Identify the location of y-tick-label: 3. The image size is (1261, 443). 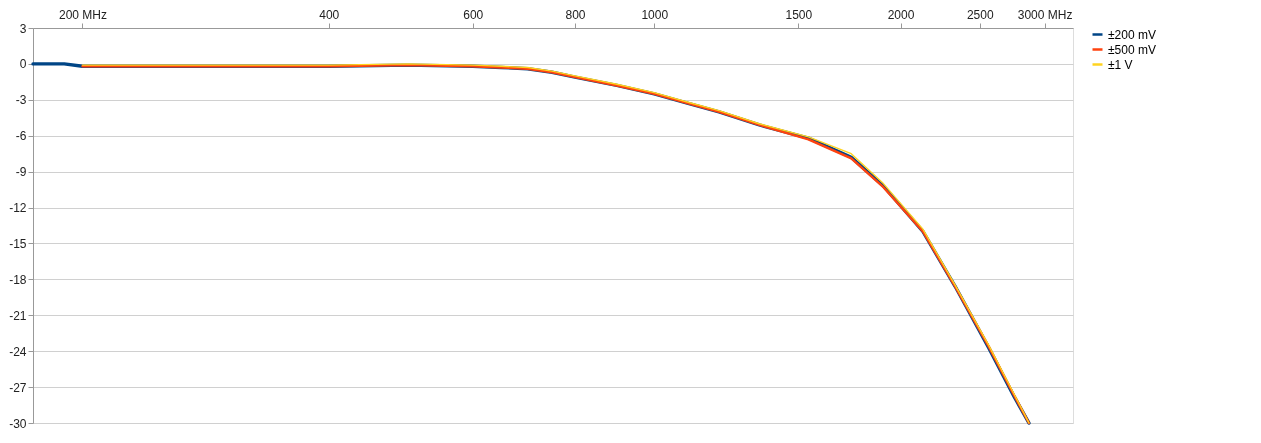
(23, 28).